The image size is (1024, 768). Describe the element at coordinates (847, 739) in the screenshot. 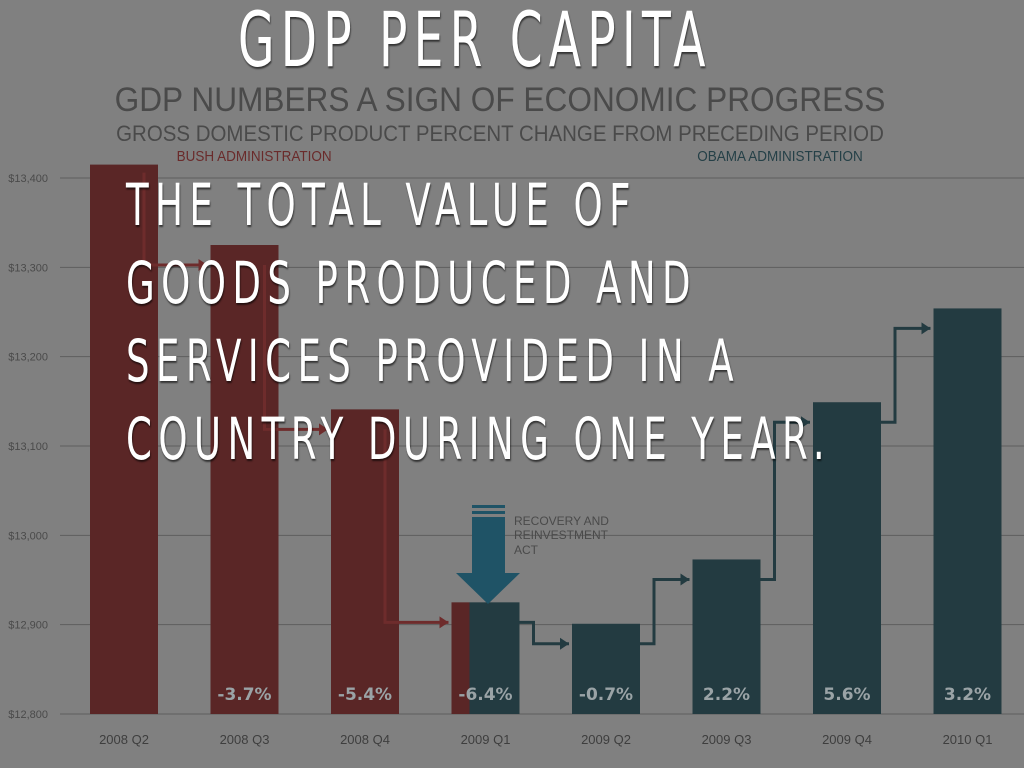

I see `x-tick-label: 2009 Q4` at that location.